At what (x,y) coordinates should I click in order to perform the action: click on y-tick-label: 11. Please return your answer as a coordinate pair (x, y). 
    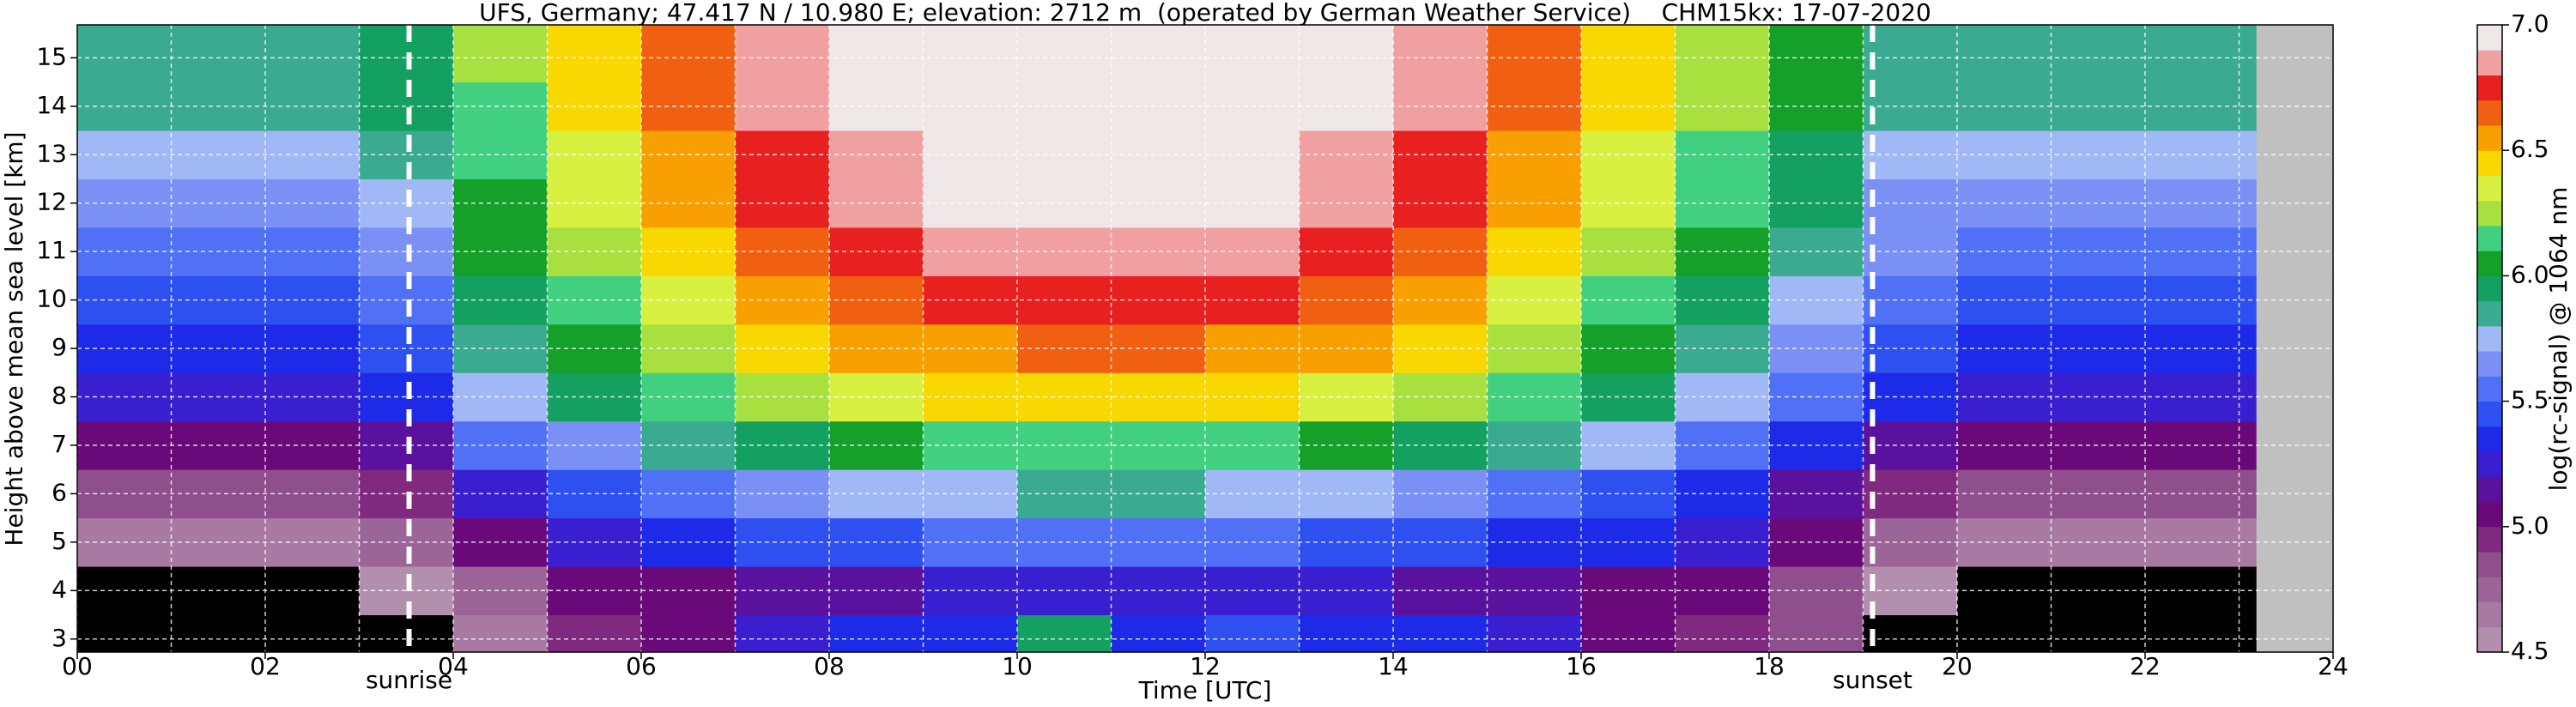
    Looking at the image, I should click on (51, 250).